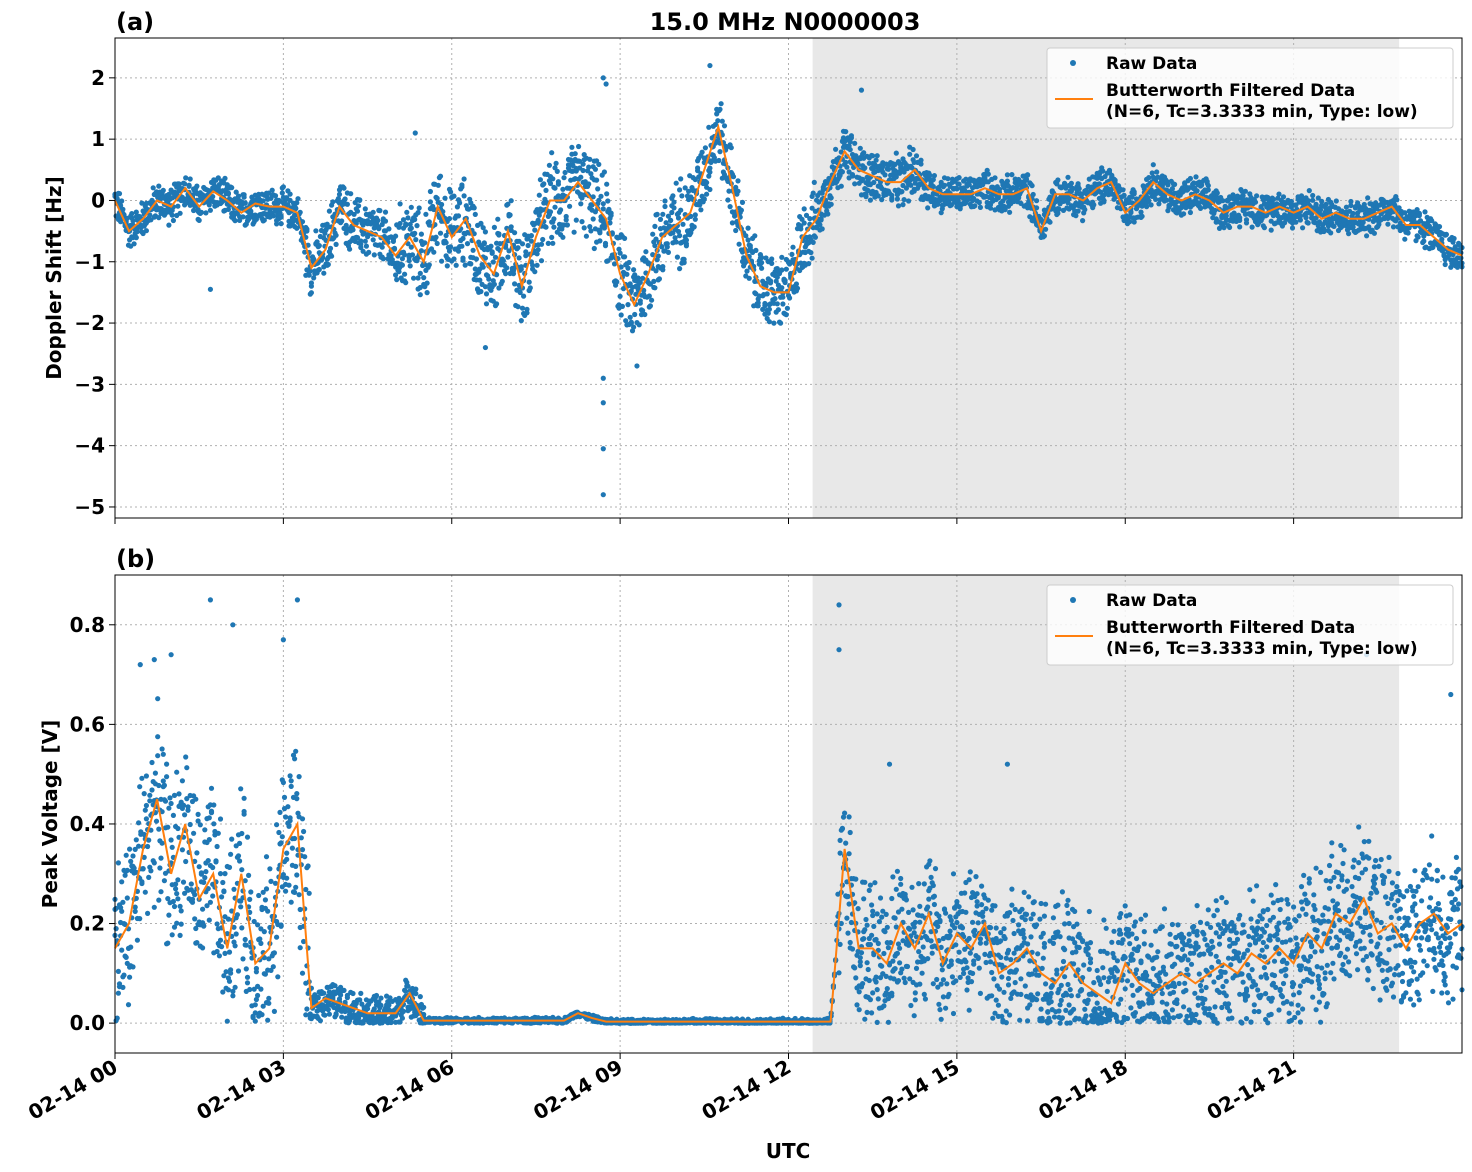  I want to click on legend-filtered-label: Butterworth Filtered Data, so click(1230, 91).